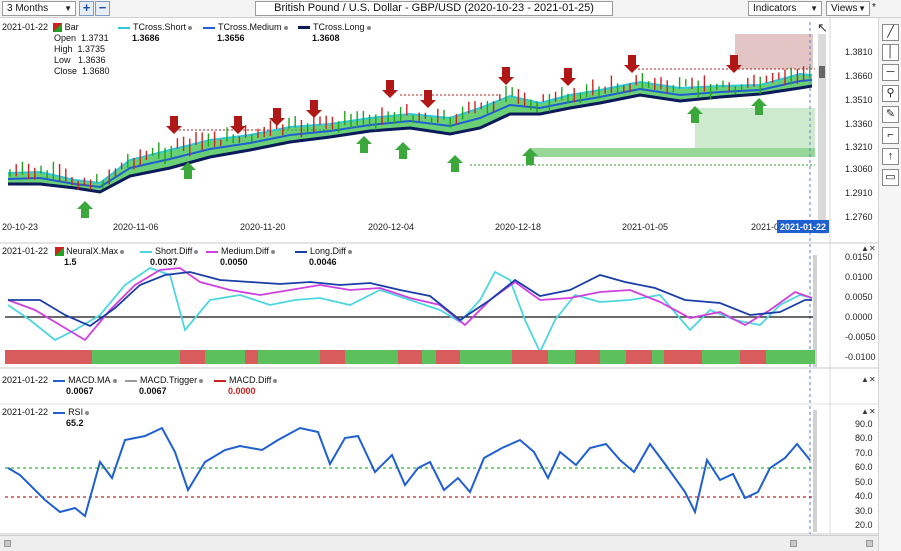 The width and height of the screenshot is (901, 551). I want to click on macd-legend: 2021-01-22 MACD.MA 0.0067, so click(59, 386).